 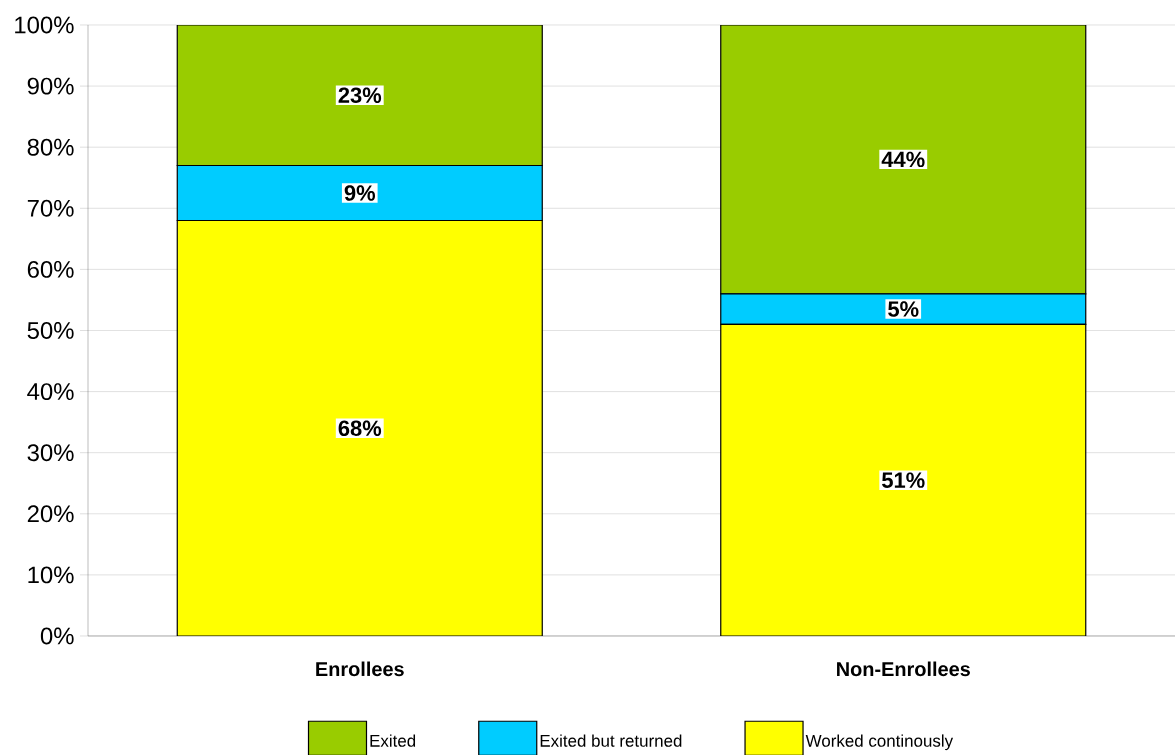 I want to click on x-tick-label: Non-Enrollees, so click(x=903, y=669).